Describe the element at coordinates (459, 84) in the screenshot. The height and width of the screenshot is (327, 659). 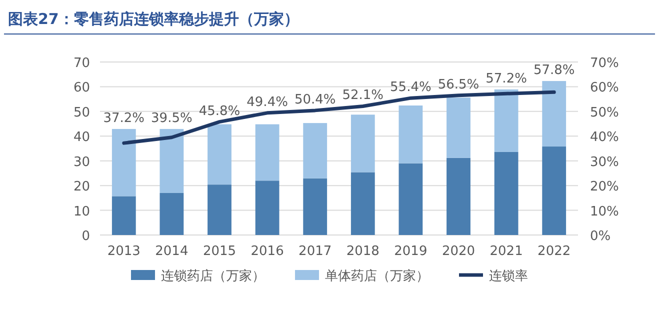
I see `data-label: 56.5%` at that location.